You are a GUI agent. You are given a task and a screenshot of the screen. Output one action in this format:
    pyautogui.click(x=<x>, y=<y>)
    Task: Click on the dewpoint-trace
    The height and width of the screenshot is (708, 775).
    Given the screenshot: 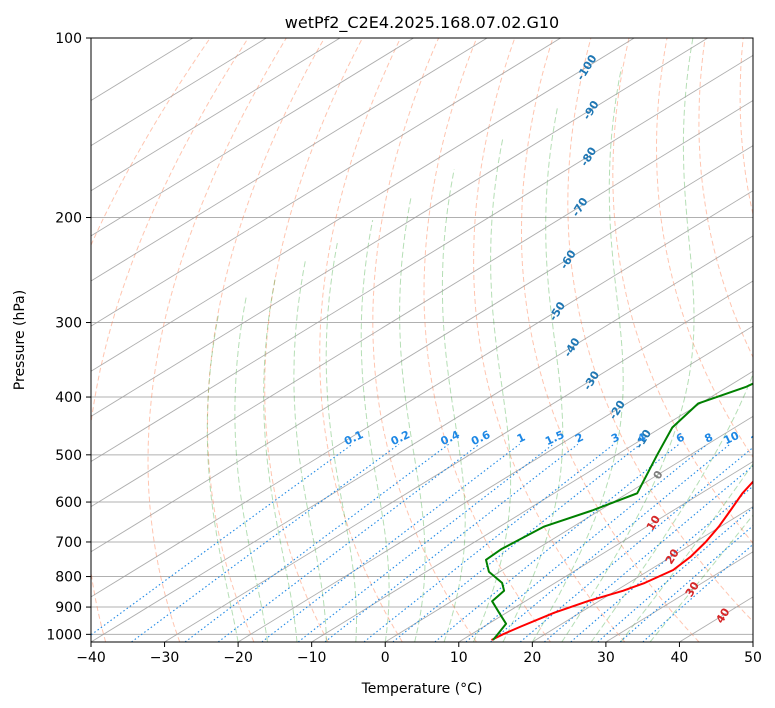 What is the action you would take?
    pyautogui.click(x=619, y=511)
    